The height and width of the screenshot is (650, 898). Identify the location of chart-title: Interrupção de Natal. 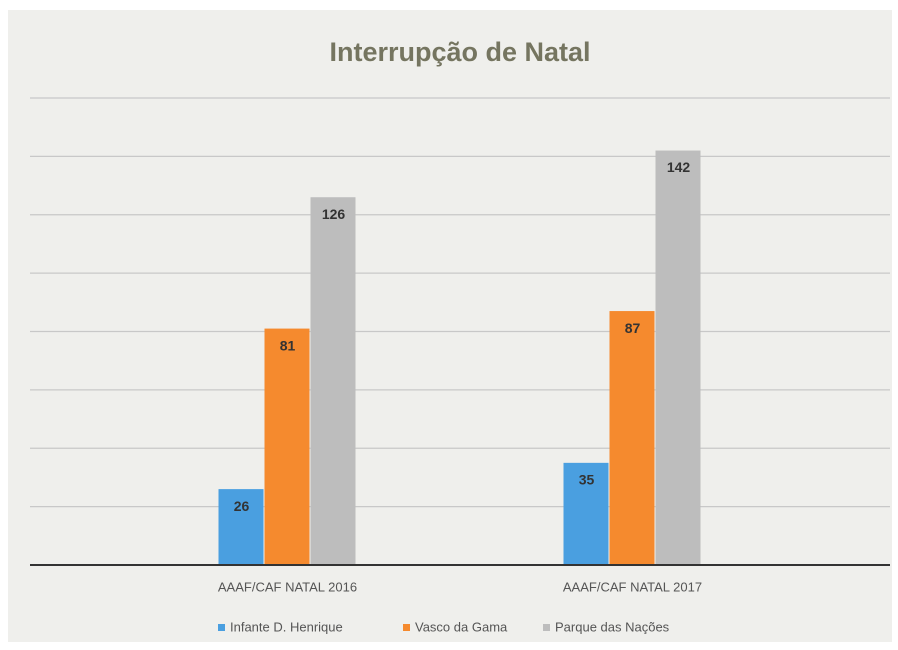
(459, 52).